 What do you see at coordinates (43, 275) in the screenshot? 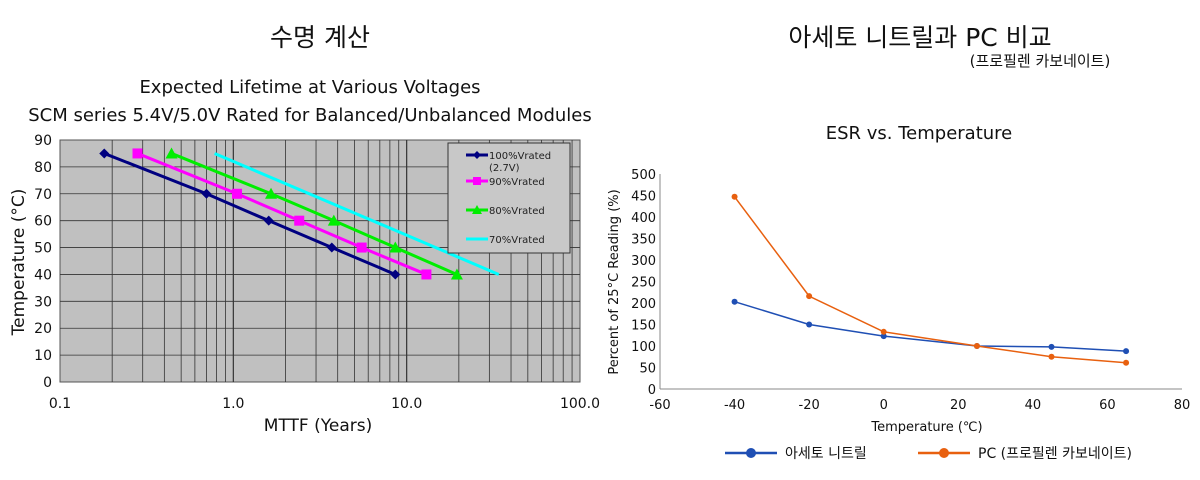
I see `lifetime-y-tick: 40` at bounding box center [43, 275].